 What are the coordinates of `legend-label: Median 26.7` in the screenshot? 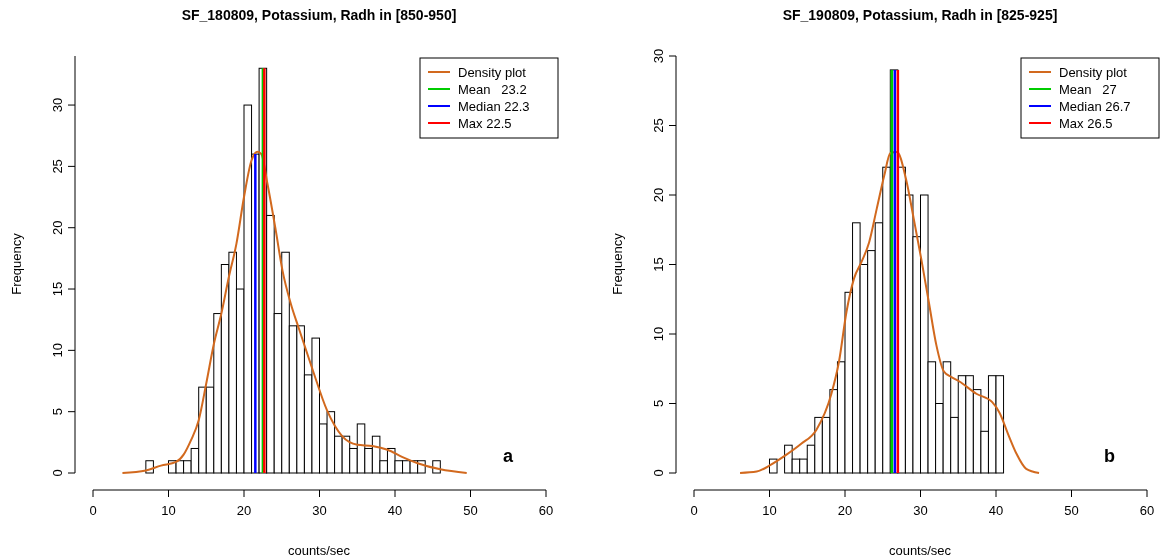 It's located at (1095, 106).